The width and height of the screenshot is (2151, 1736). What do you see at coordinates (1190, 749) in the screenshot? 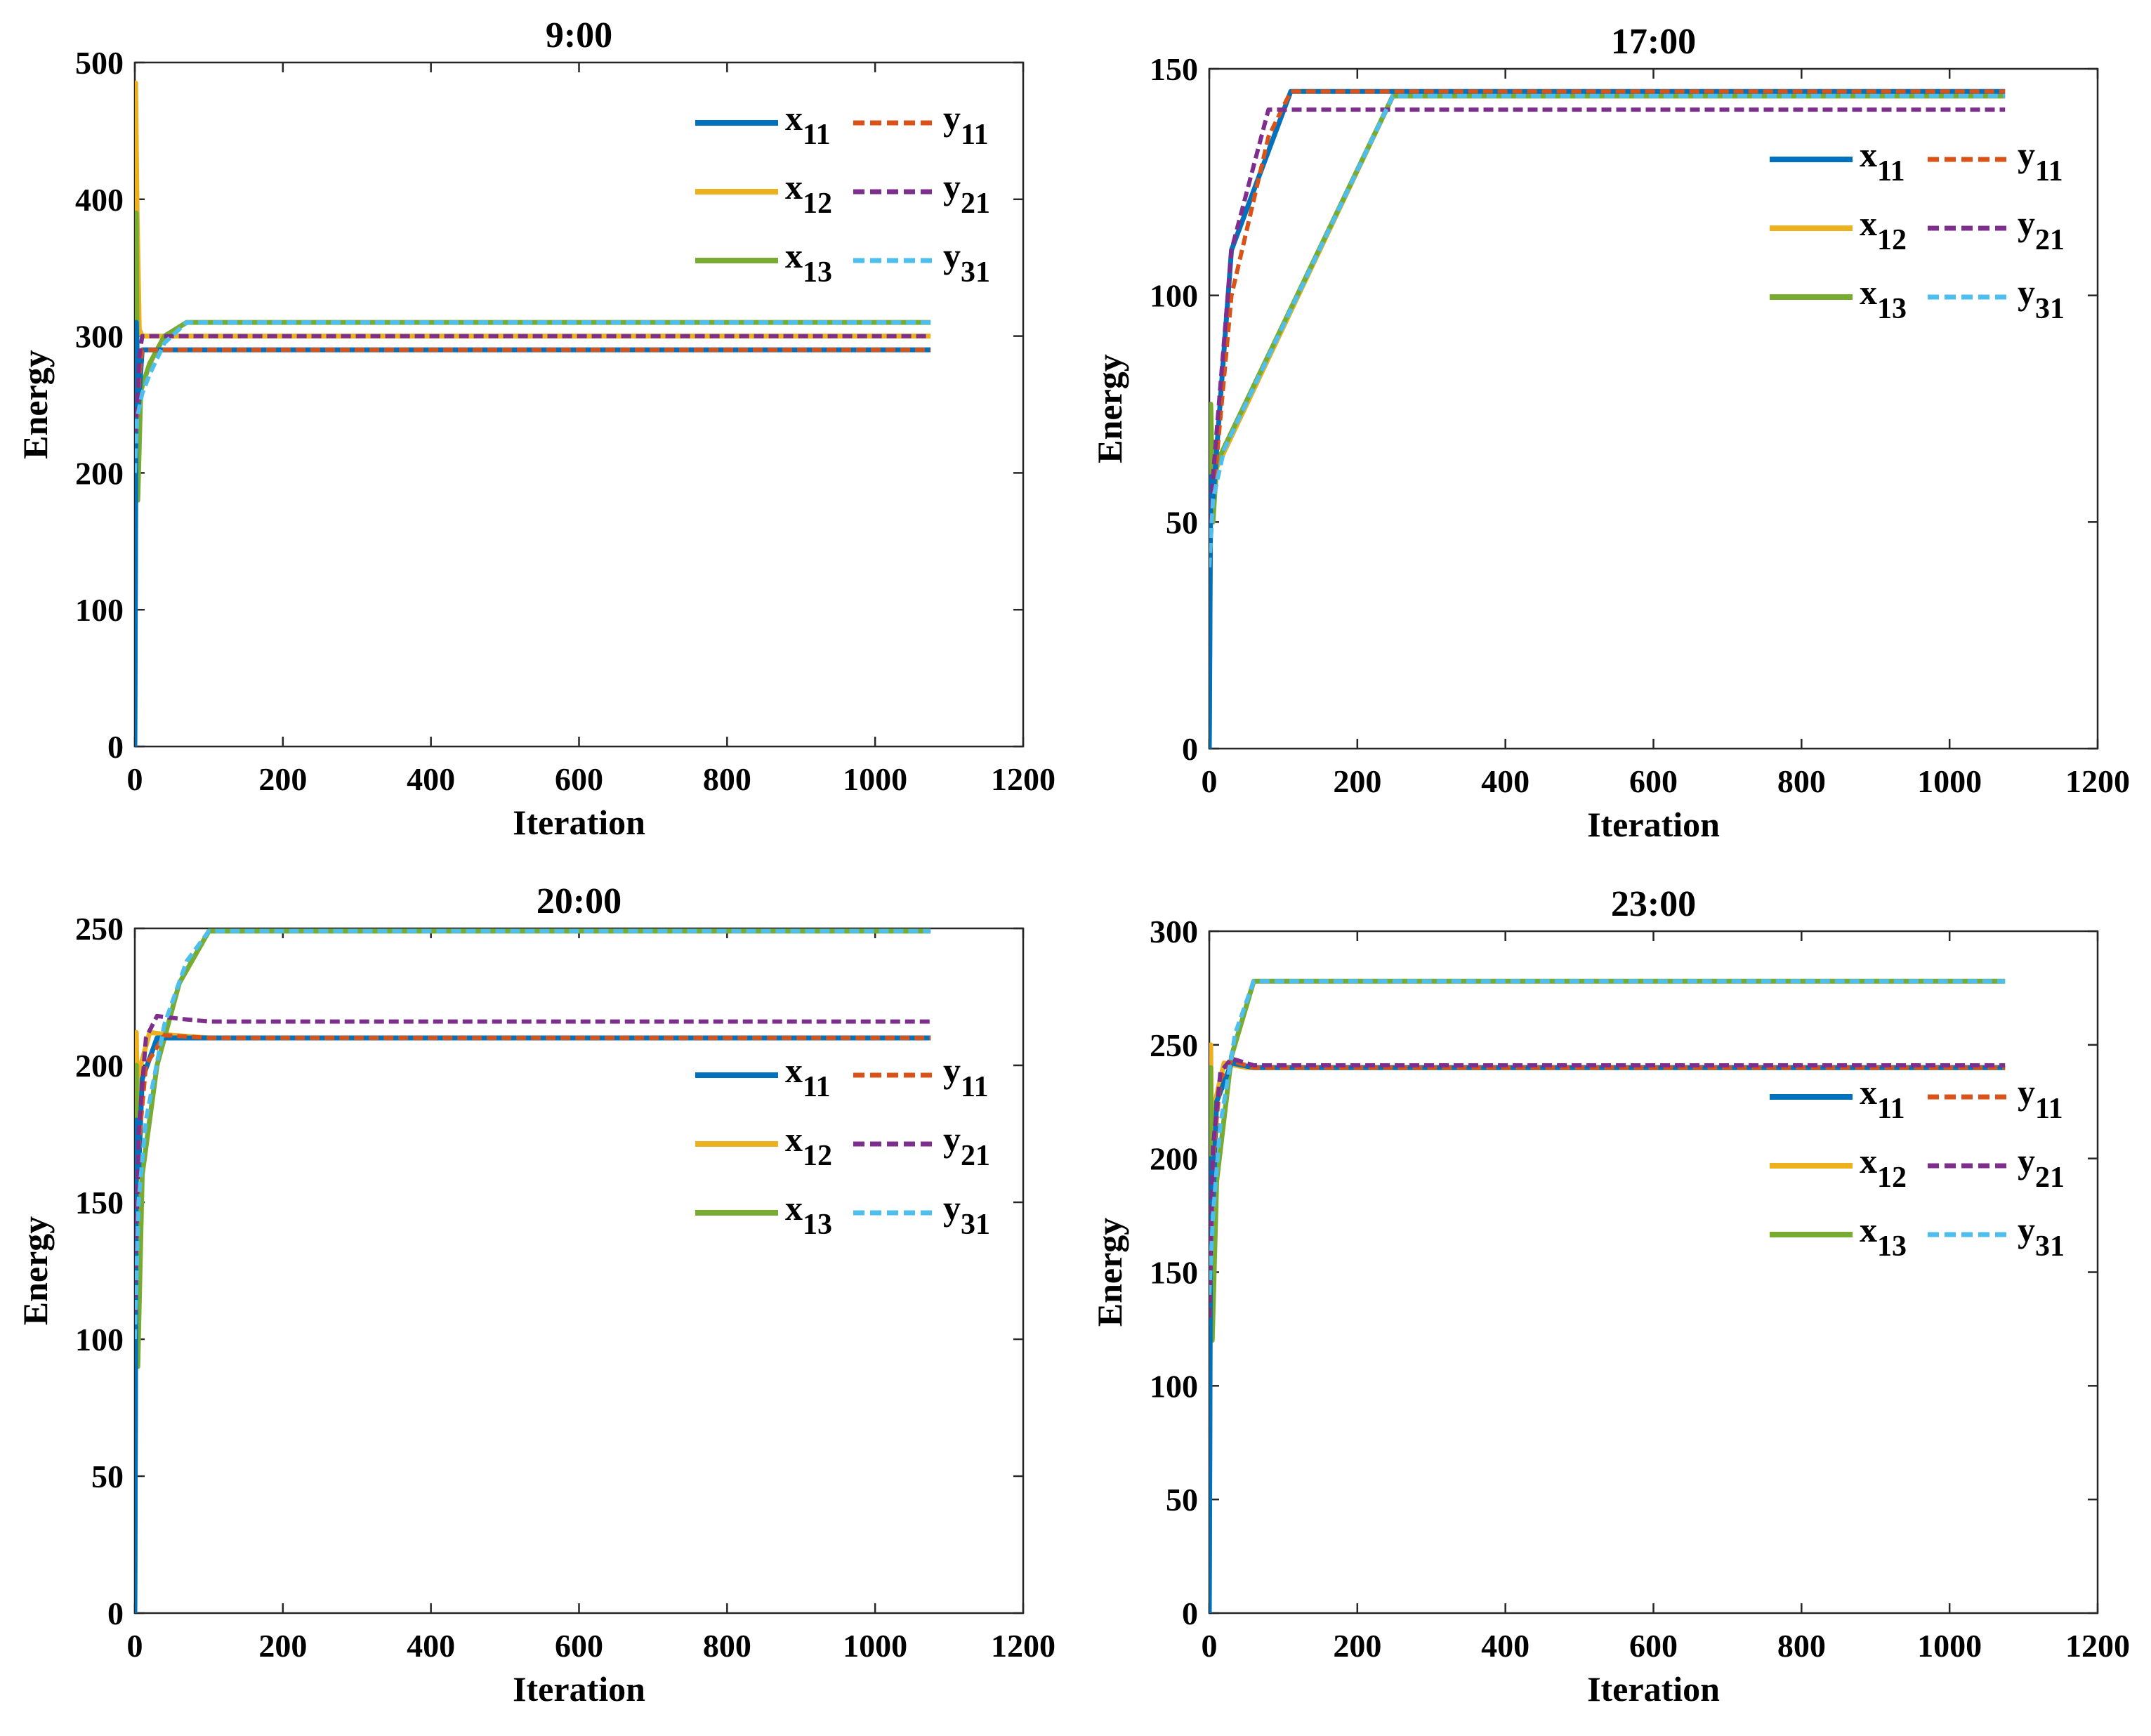
I see `y-tick-label: 0` at bounding box center [1190, 749].